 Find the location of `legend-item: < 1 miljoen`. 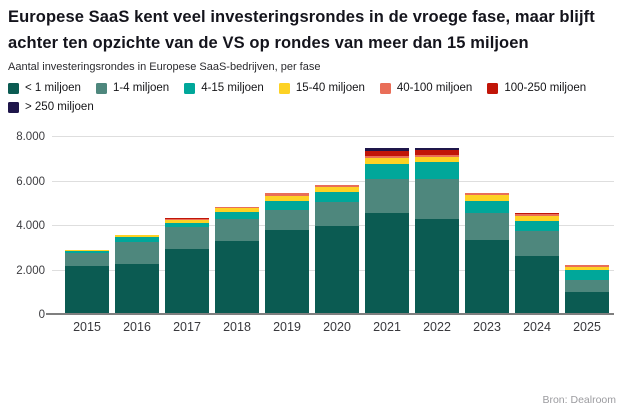

legend-item: < 1 miljoen is located at coordinates (44, 88).